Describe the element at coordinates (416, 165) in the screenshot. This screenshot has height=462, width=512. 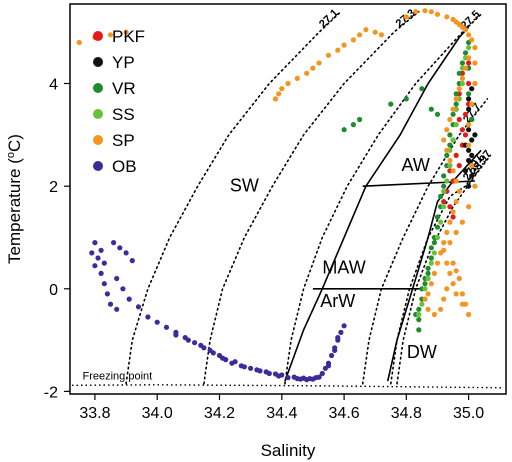
I see `region-label: AW` at that location.